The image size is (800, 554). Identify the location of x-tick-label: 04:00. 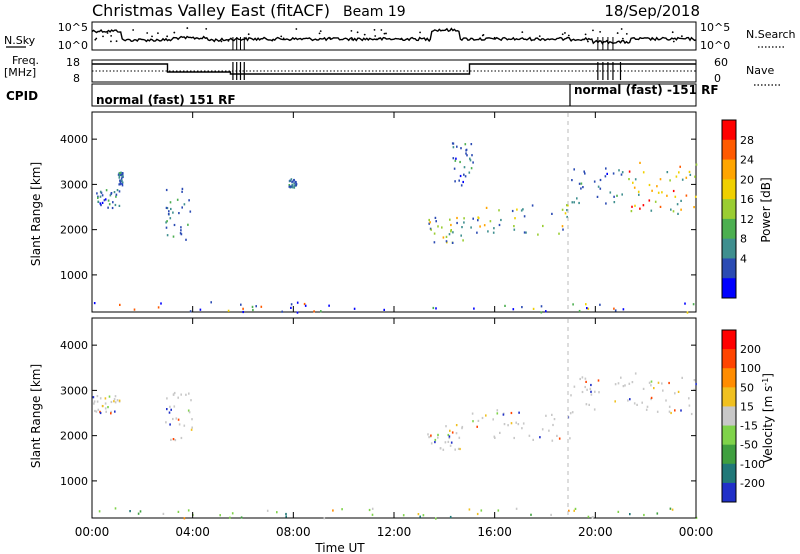
(192, 532).